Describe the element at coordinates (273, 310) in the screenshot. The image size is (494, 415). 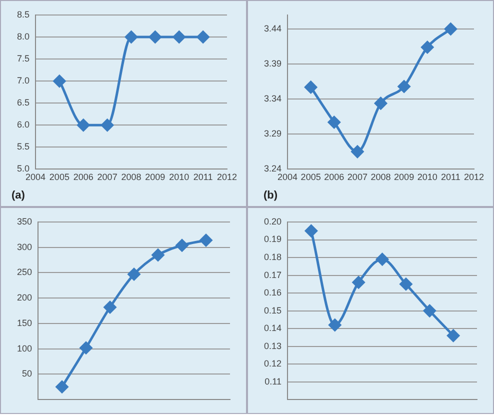
I see `y-tick-label: 0.15` at that location.